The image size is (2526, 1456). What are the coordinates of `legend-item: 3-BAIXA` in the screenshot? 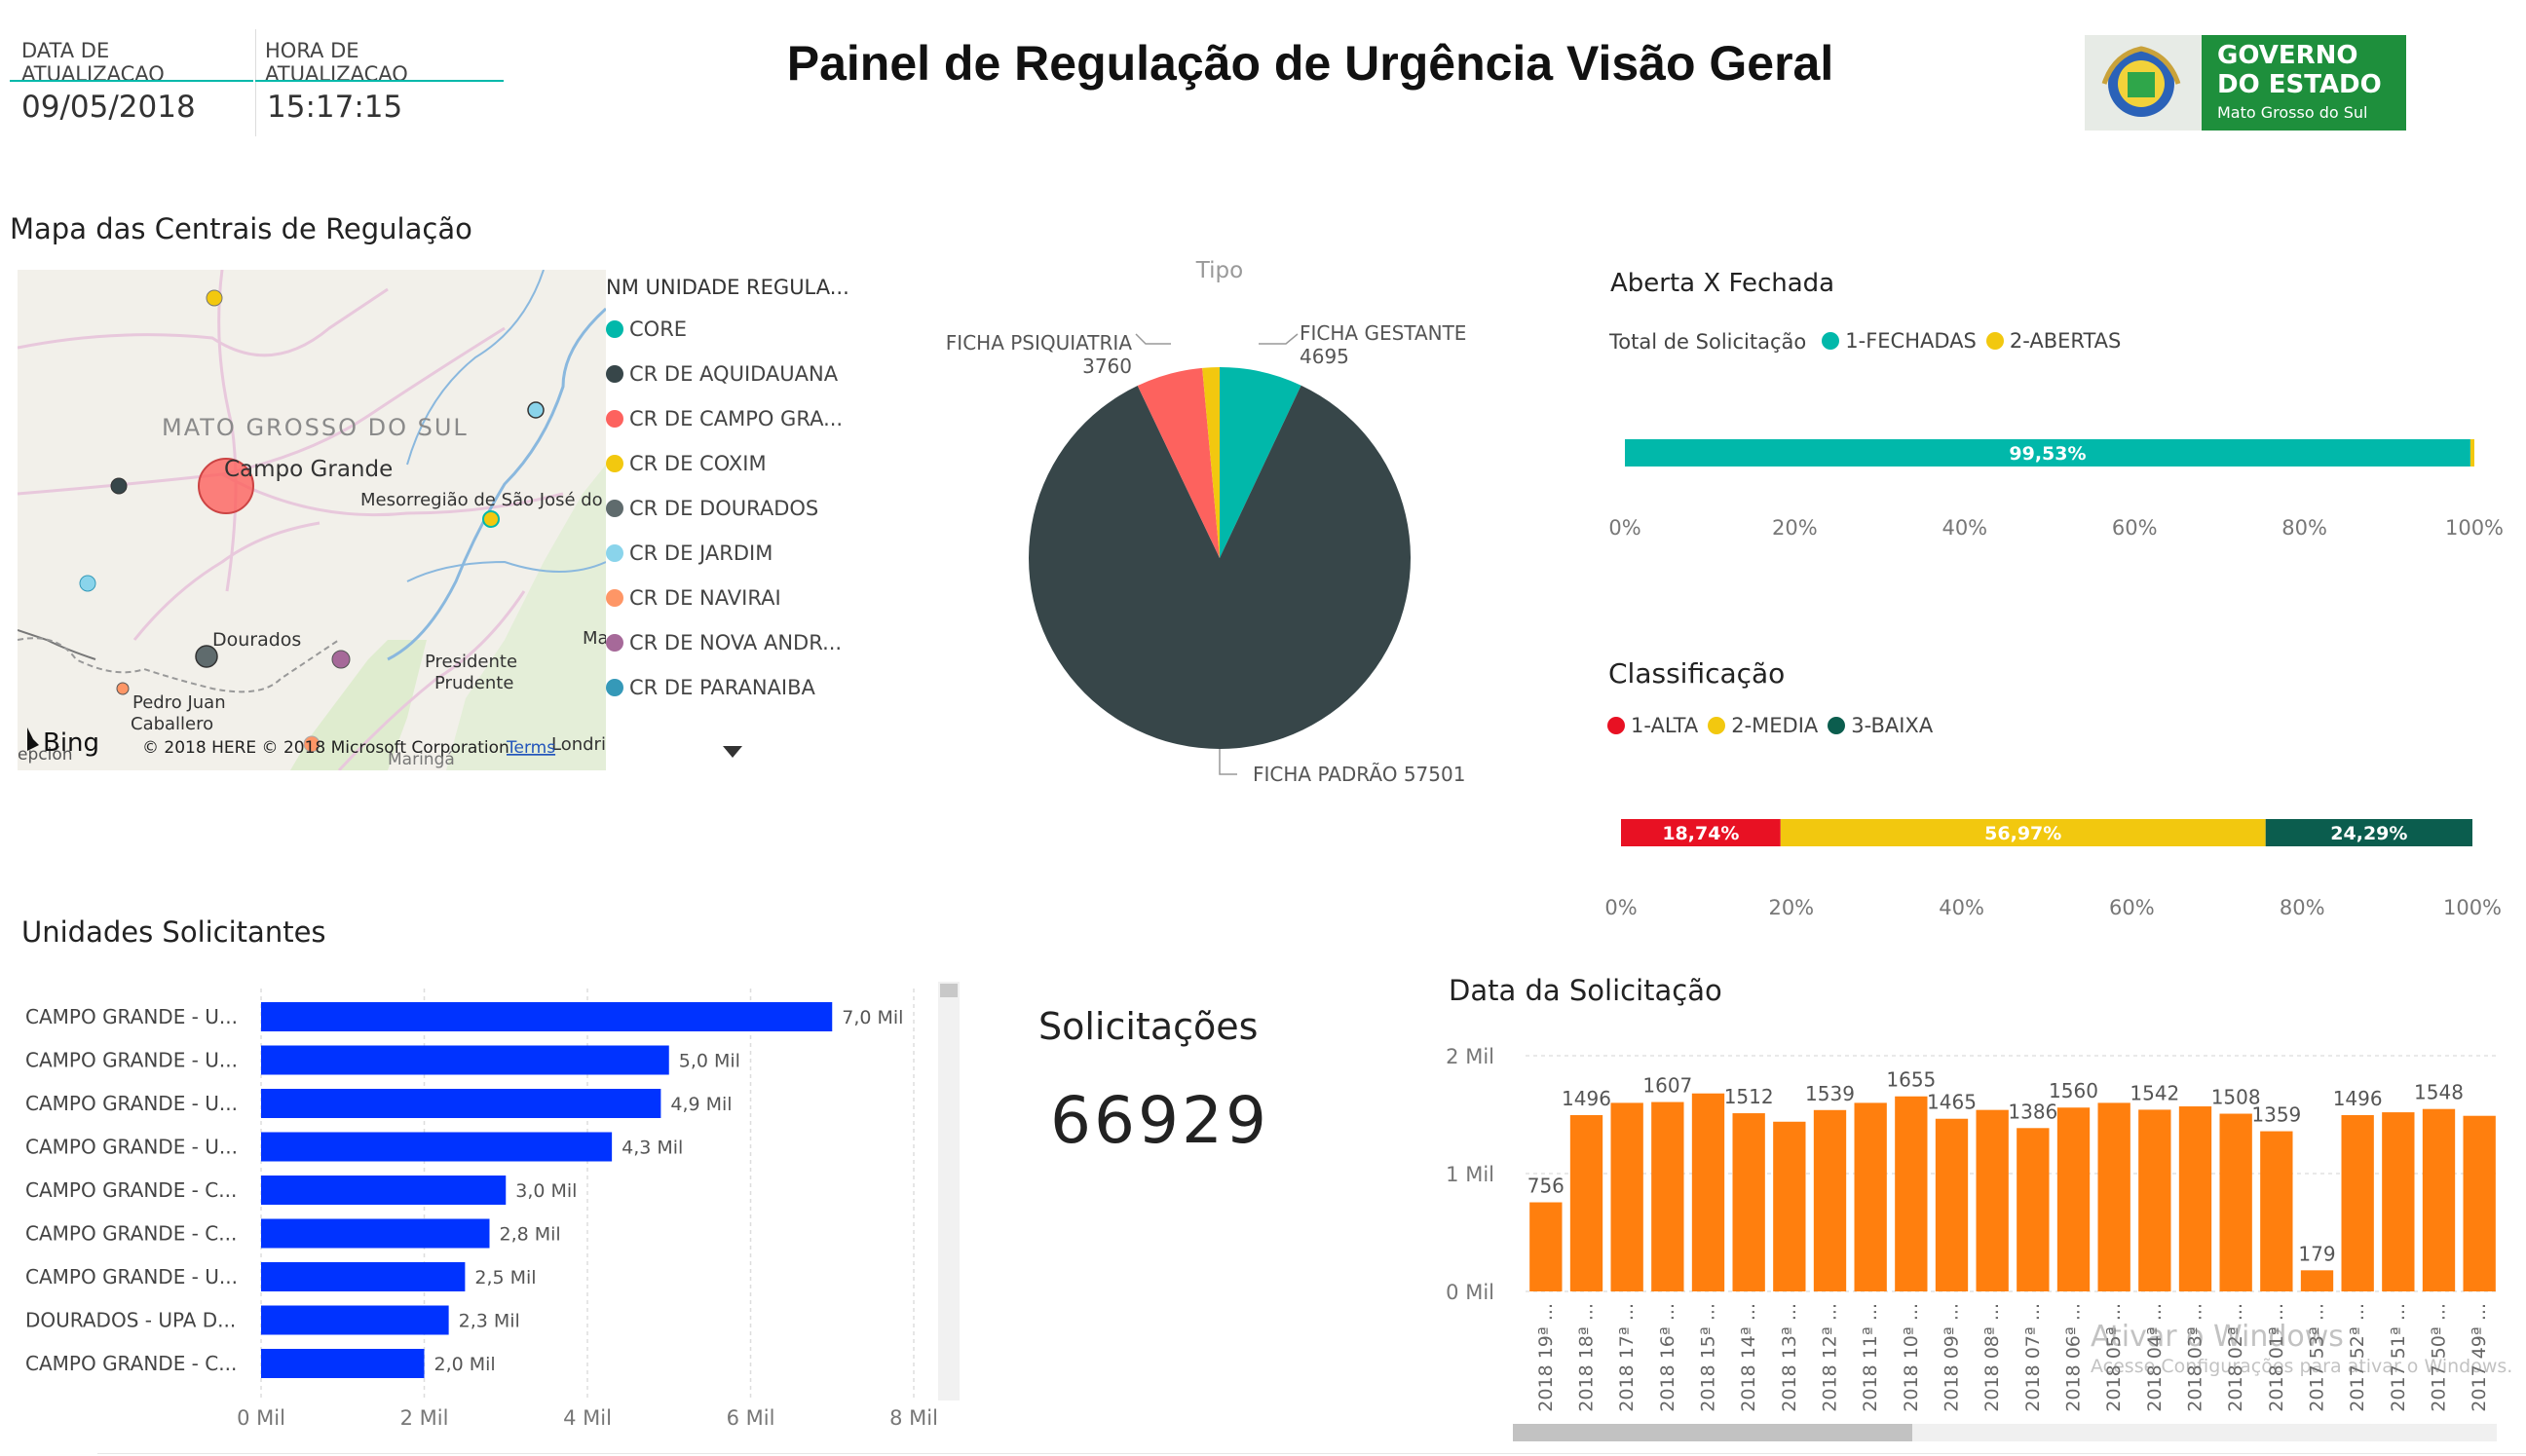 It's located at (1881, 725).